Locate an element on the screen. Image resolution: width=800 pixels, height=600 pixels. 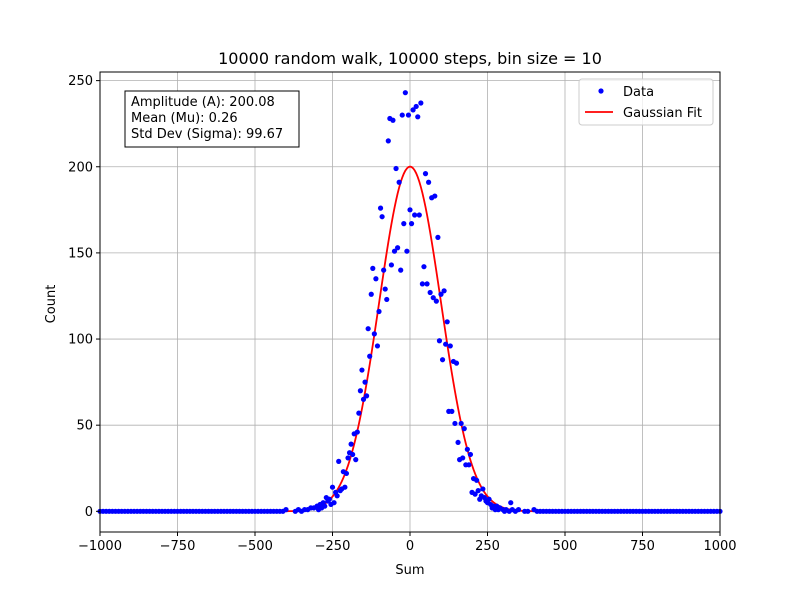
legend-box is located at coordinates (646, 102).